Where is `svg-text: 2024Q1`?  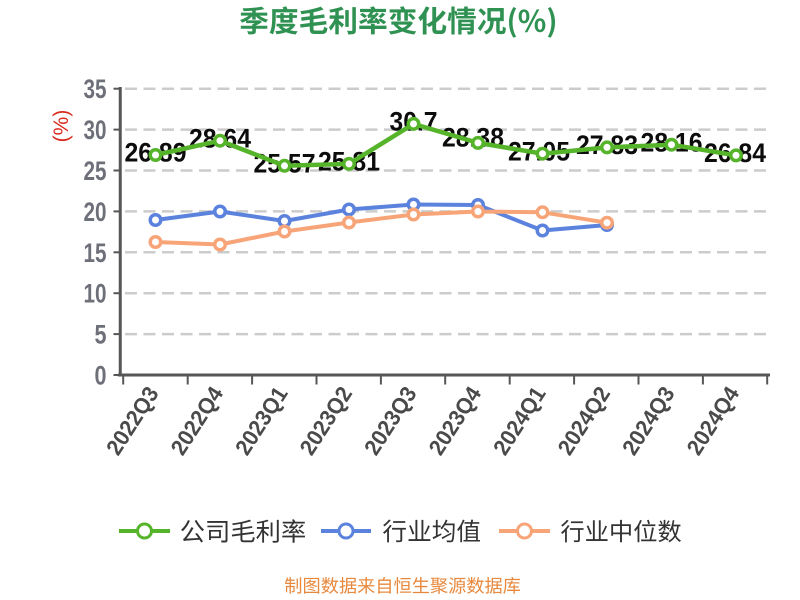 svg-text: 2024Q1 is located at coordinates (519, 420).